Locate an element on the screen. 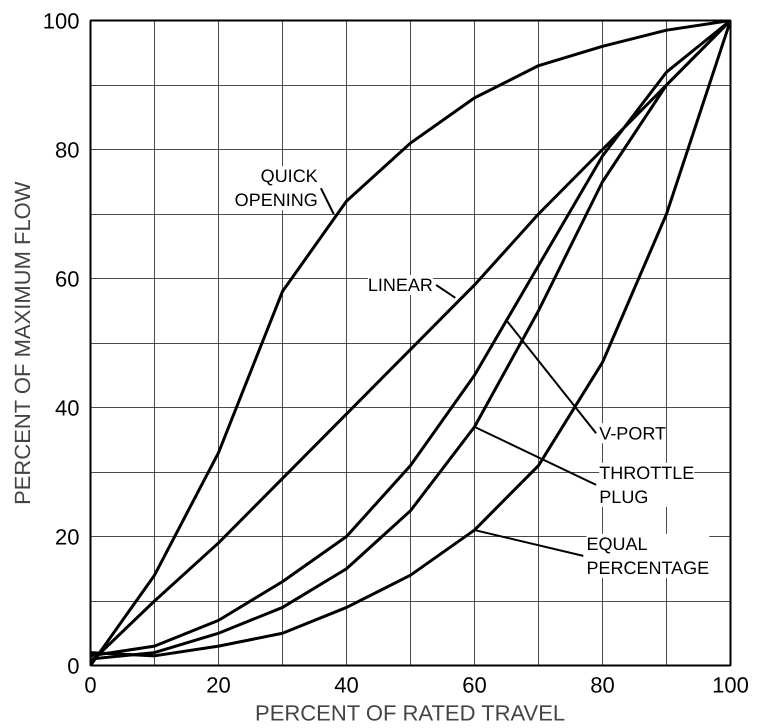 The height and width of the screenshot is (728, 770). annotation: EQUAL PERCENTAGE is located at coordinates (648, 556).